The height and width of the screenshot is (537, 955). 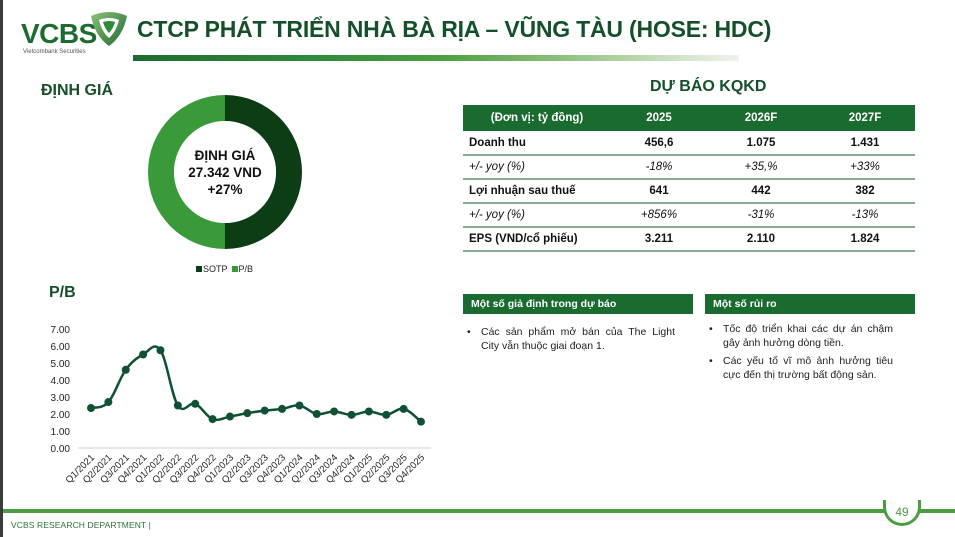 What do you see at coordinates (61, 398) in the screenshot?
I see `y-tick-label: 3.00` at bounding box center [61, 398].